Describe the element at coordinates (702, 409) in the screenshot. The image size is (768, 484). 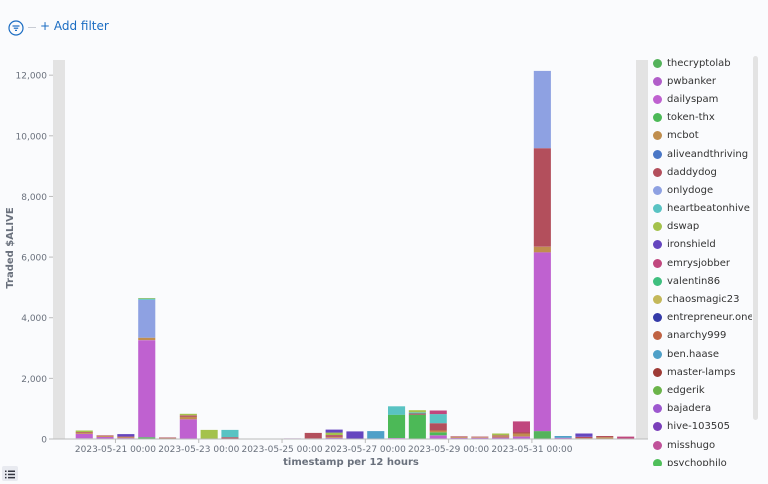
I see `legend-item: bajadera` at that location.